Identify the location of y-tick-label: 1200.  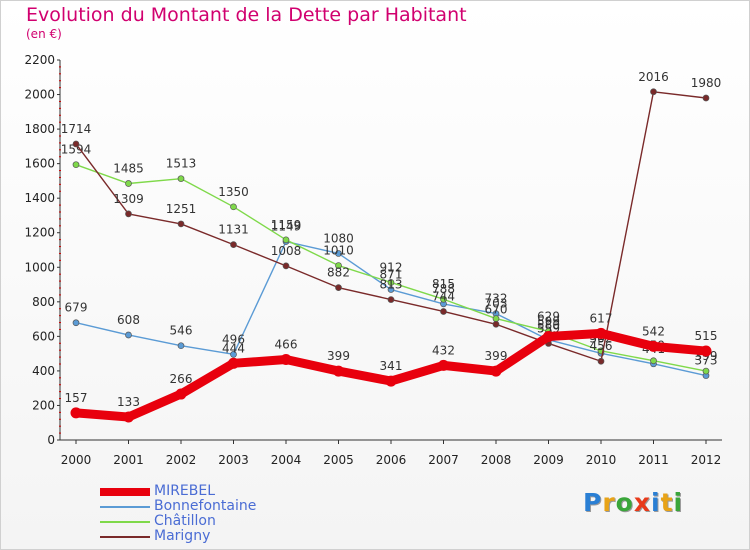
(39, 233).